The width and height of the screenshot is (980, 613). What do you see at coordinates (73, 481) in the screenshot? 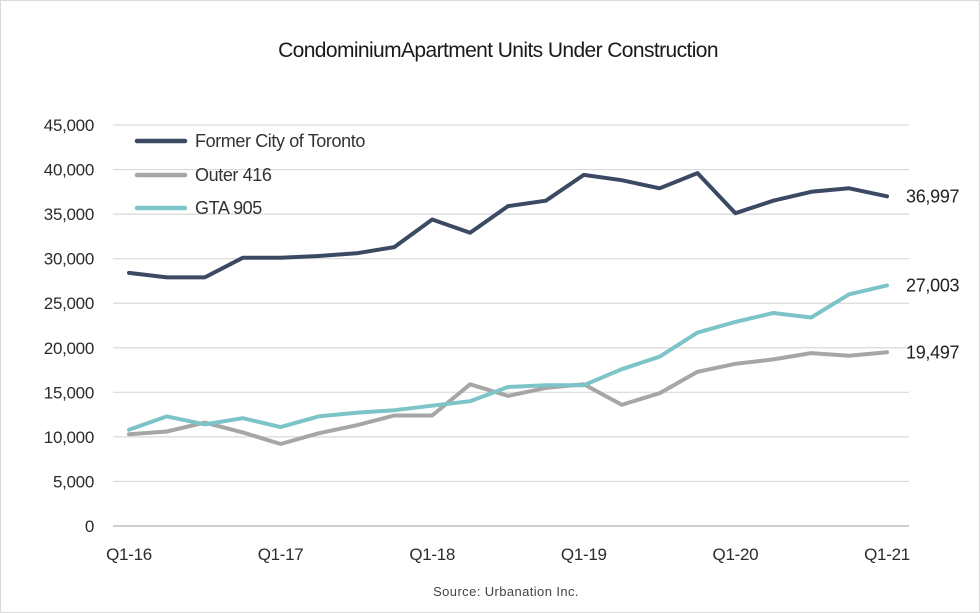
I see `y-tick-label: 5,000` at bounding box center [73, 481].